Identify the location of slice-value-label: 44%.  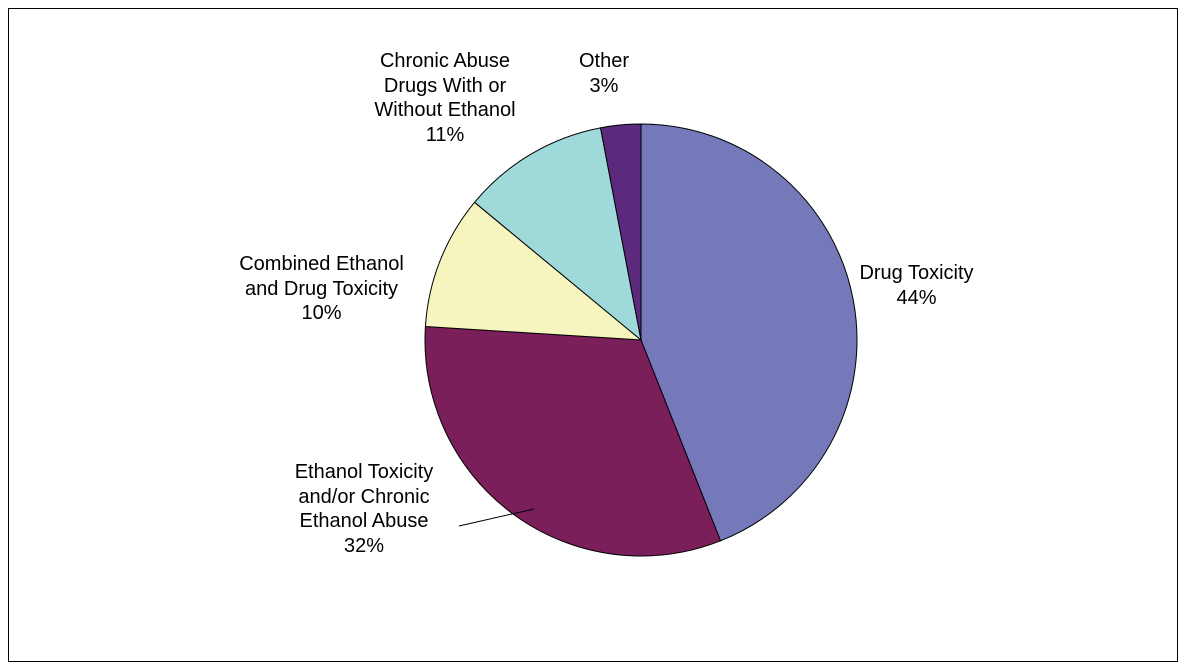
(916, 297).